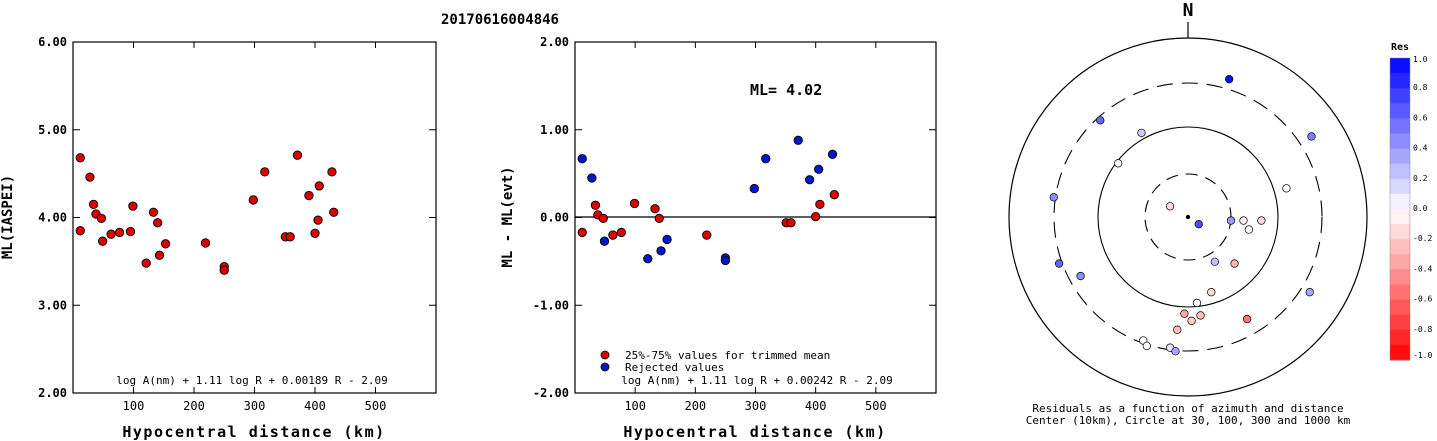  I want to click on colorbar-tick-label: 0.2, so click(1420, 178).